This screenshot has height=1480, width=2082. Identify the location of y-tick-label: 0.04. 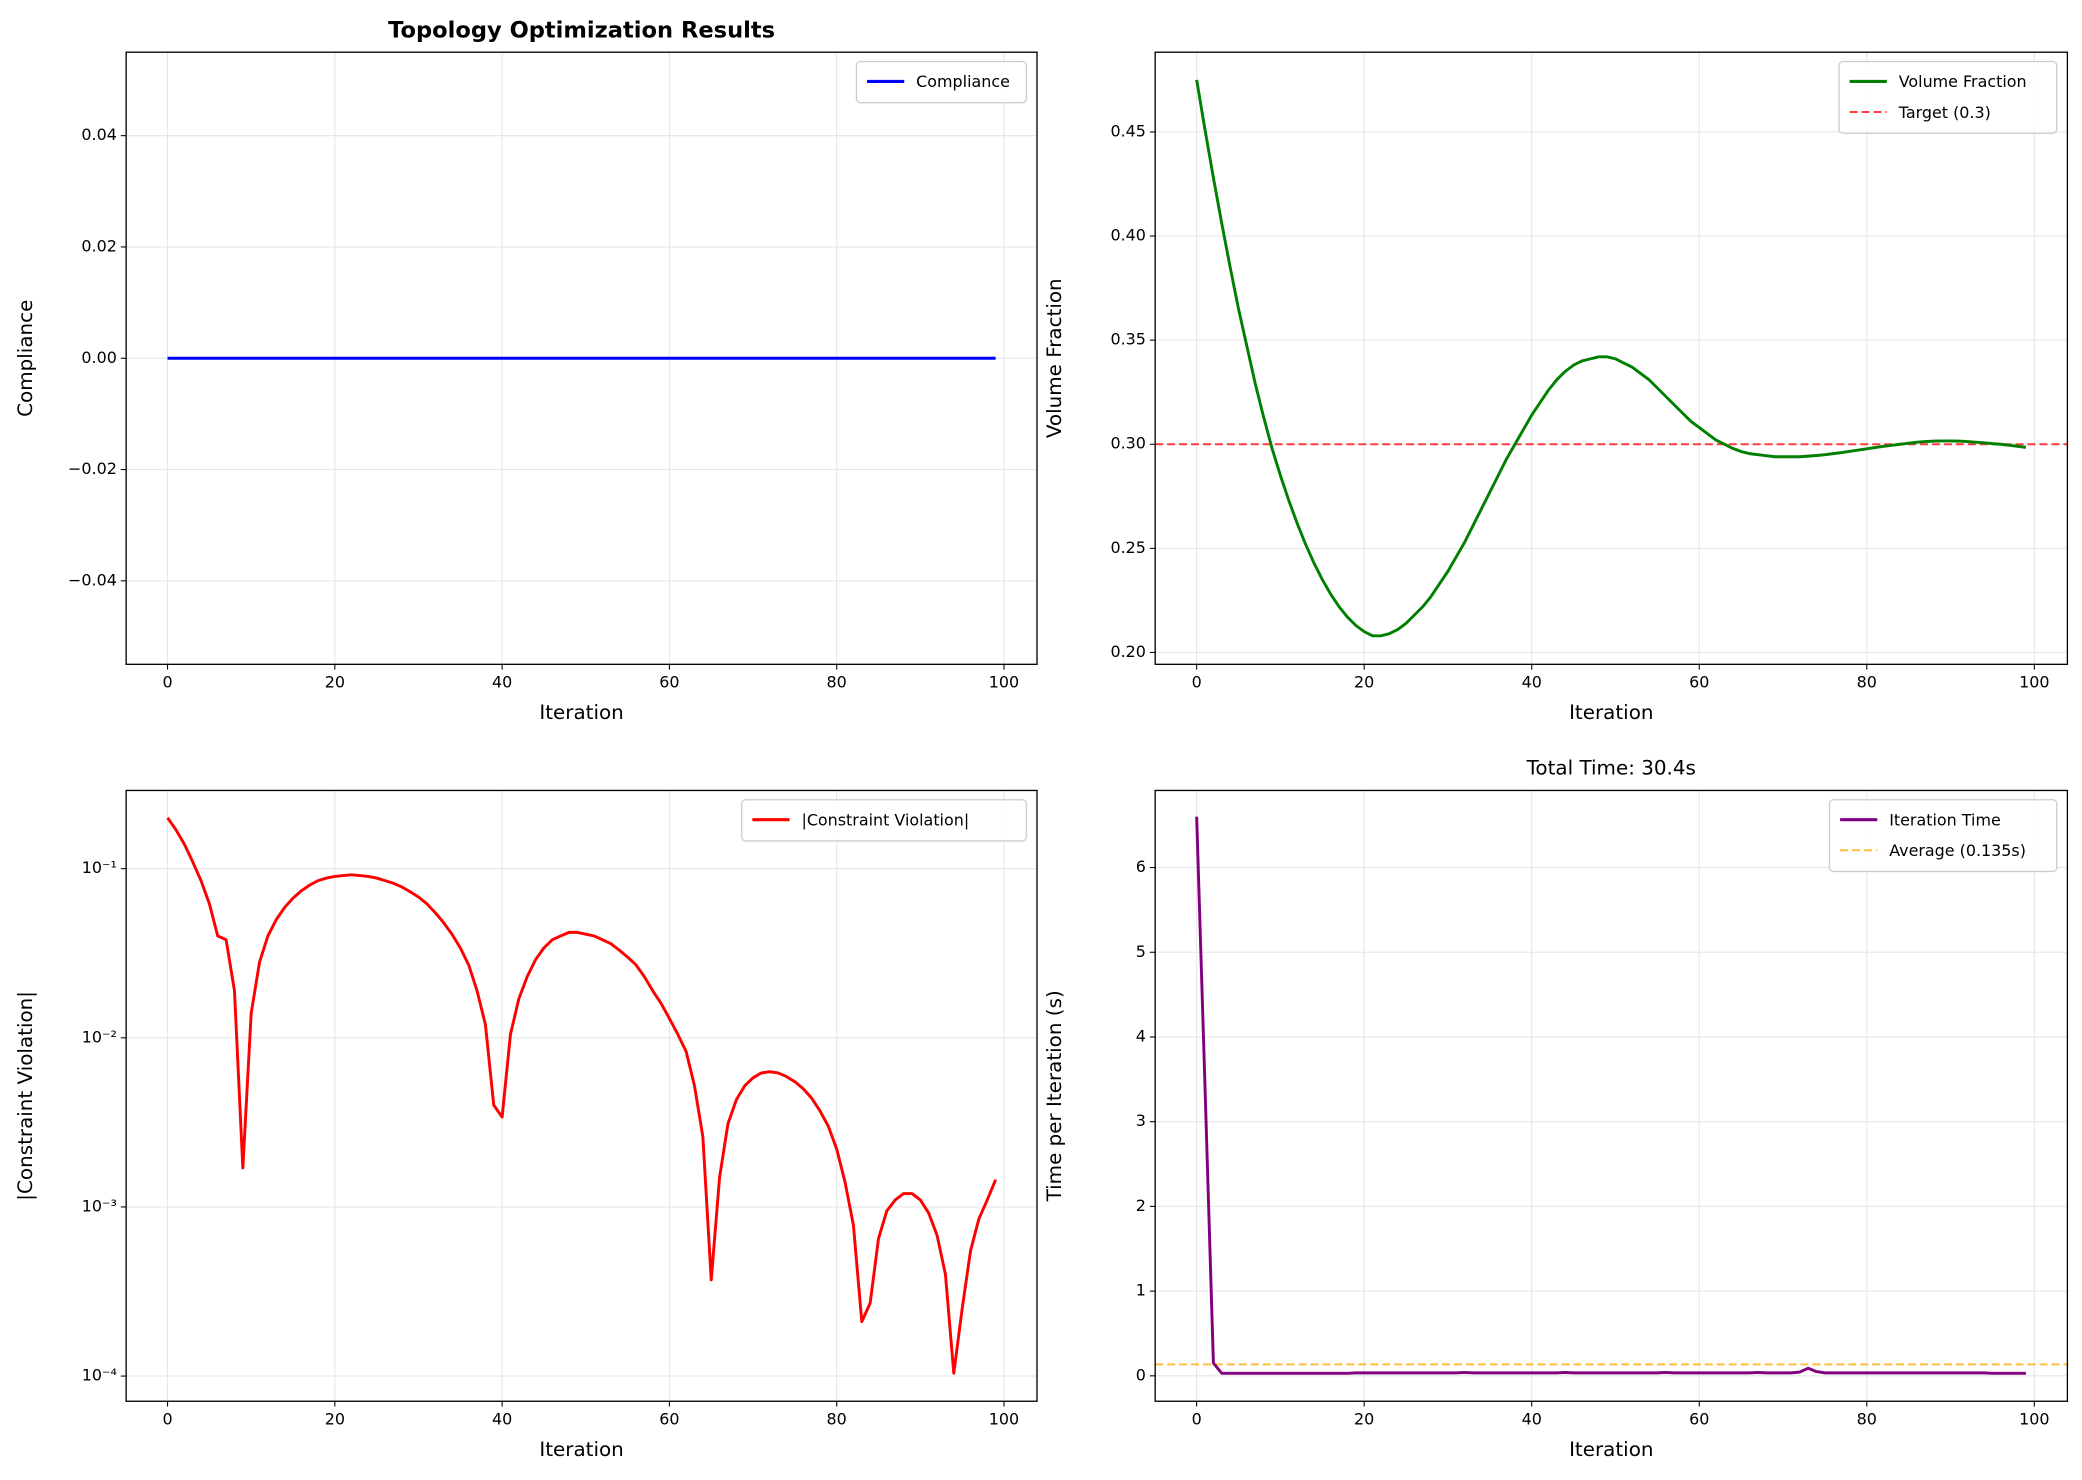
(98, 134).